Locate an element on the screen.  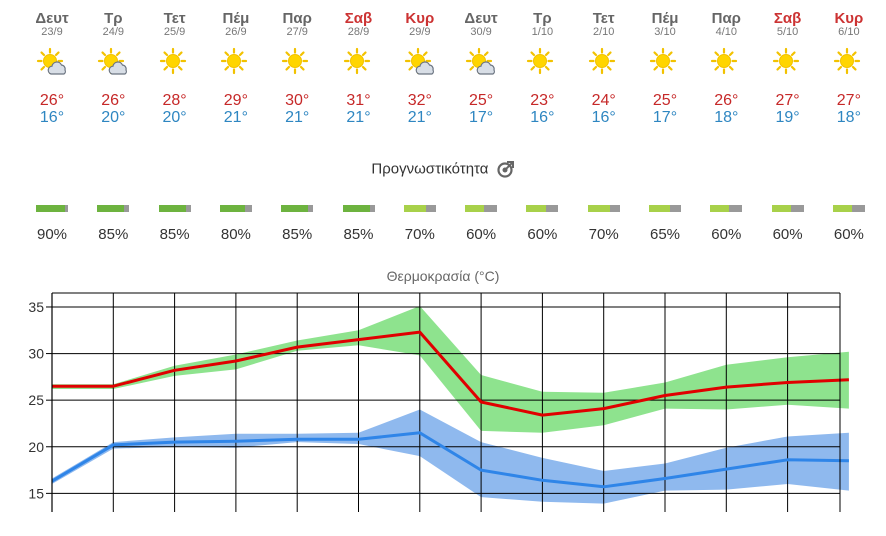
day-column: Πέμ 3/10 25° 17° is located at coordinates (665, 63).